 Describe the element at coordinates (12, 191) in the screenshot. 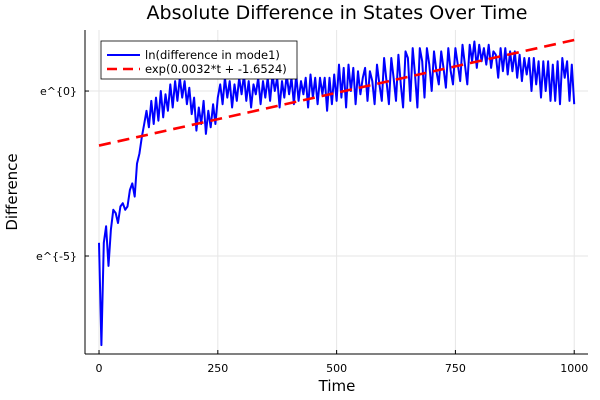

I see `y-axis-label: Difference` at that location.